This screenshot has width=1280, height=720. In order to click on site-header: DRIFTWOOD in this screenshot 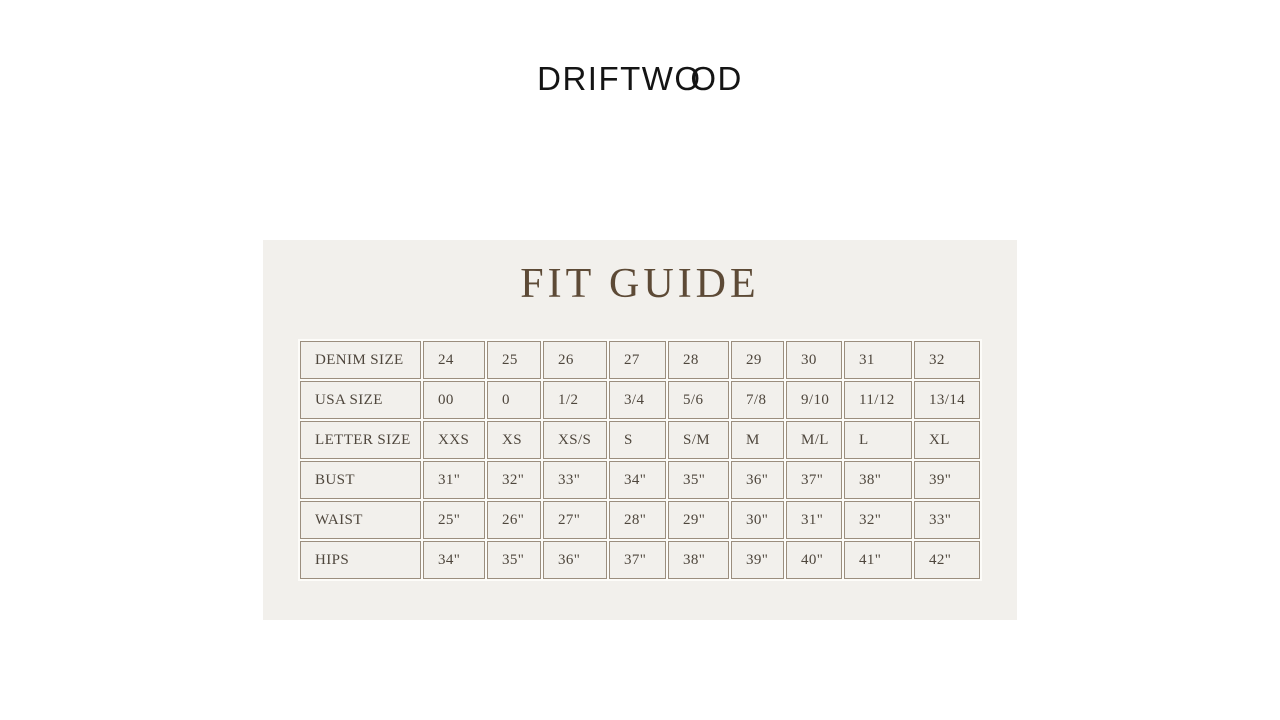, I will do `click(640, 79)`.